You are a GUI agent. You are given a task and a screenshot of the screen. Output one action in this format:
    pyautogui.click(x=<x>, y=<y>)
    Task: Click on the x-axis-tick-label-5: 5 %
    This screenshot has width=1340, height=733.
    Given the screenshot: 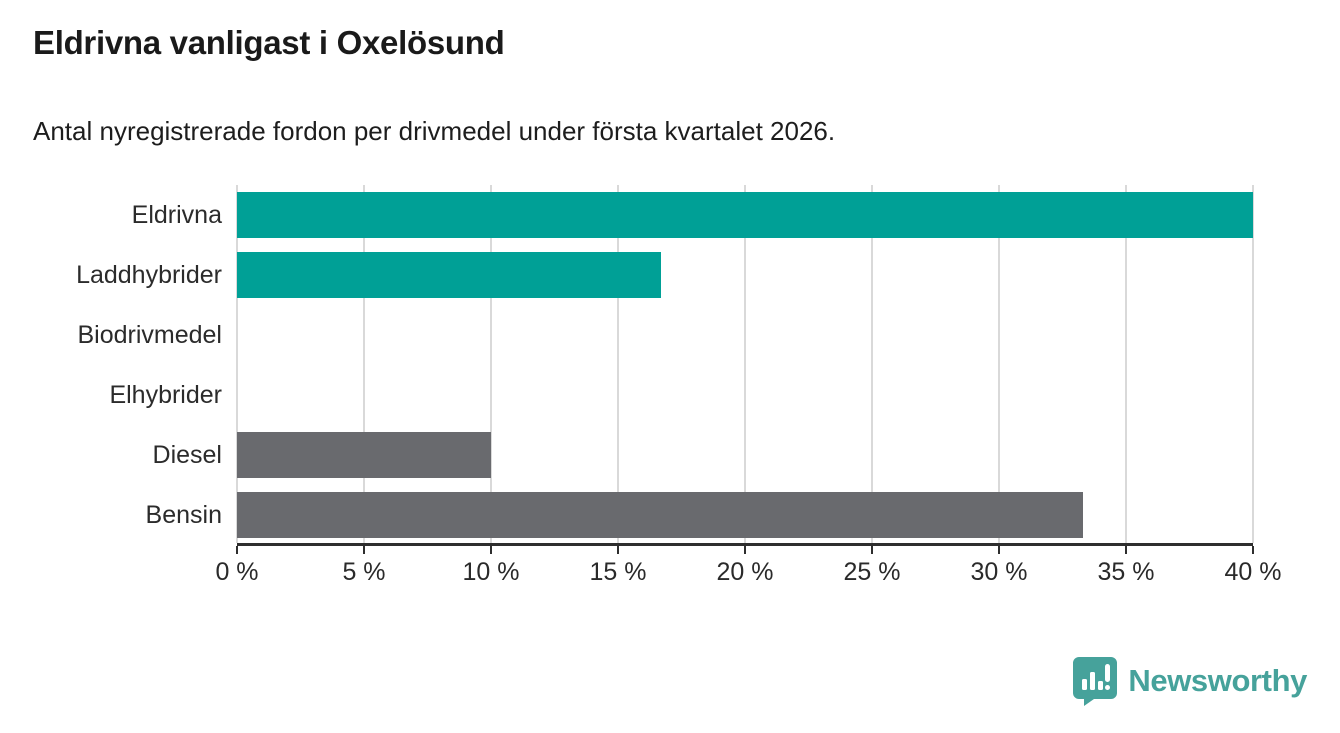 What is the action you would take?
    pyautogui.click(x=364, y=572)
    